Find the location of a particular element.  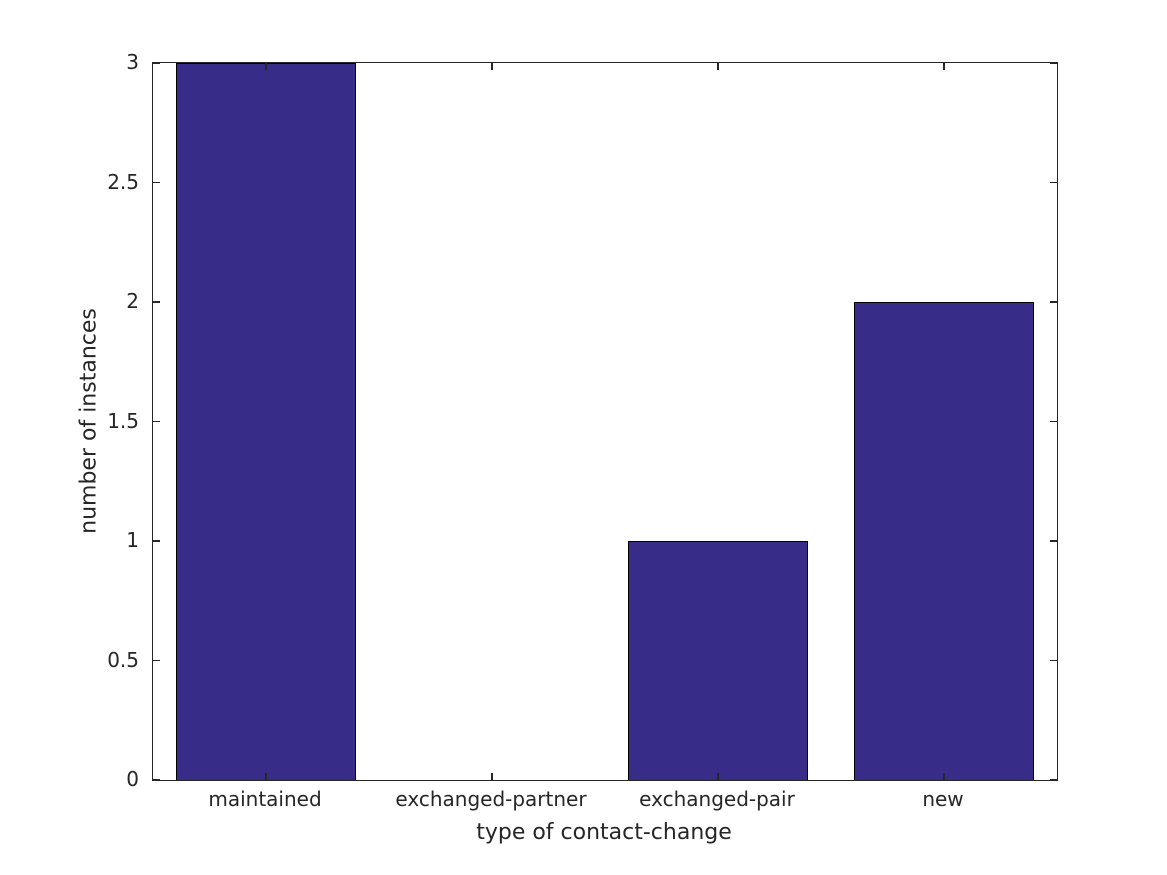

y-tick-label: 1.5 is located at coordinates (123, 420).